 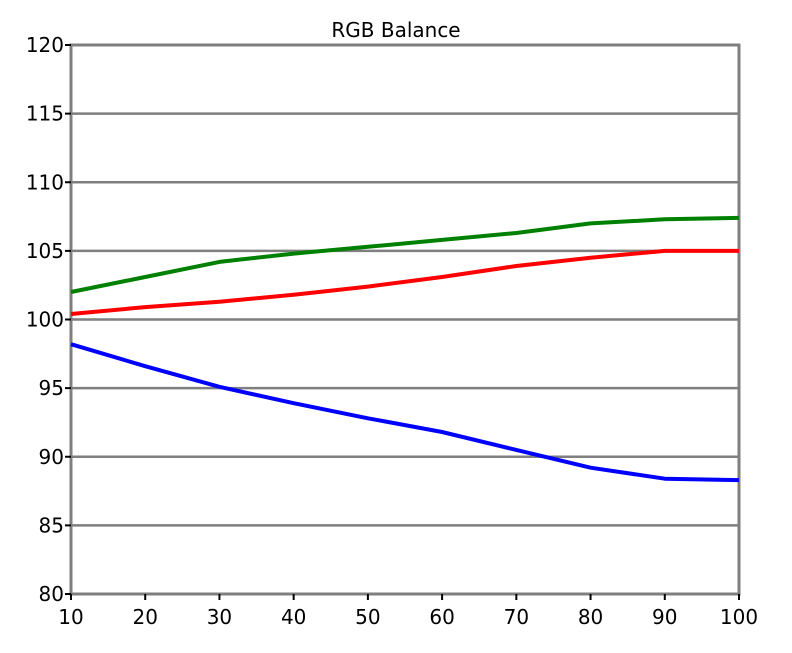 What do you see at coordinates (219, 617) in the screenshot?
I see `x-tick-label: 30` at bounding box center [219, 617].